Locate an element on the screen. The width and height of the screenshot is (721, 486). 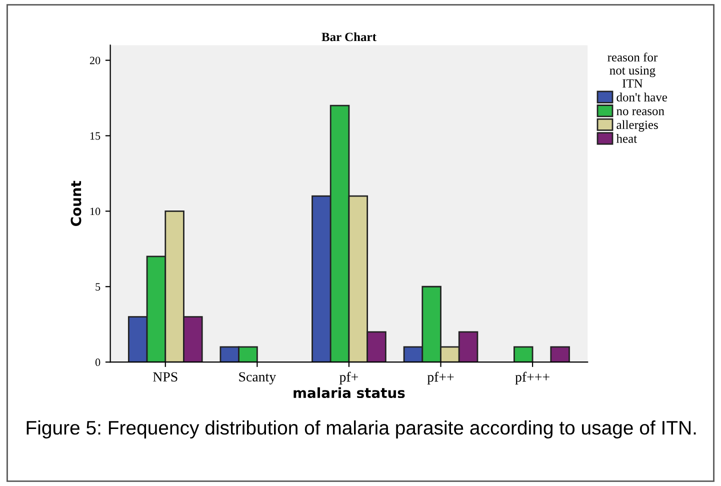
y-tick-label: 20 is located at coordinates (95, 60).